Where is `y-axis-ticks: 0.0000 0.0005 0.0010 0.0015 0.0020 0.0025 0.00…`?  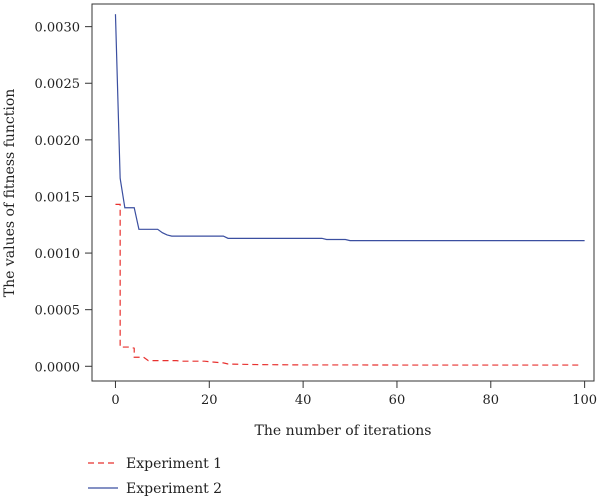 y-axis-ticks: 0.0000 0.0005 0.0010 0.0015 0.0020 0.0025 0.00… is located at coordinates (63, 198).